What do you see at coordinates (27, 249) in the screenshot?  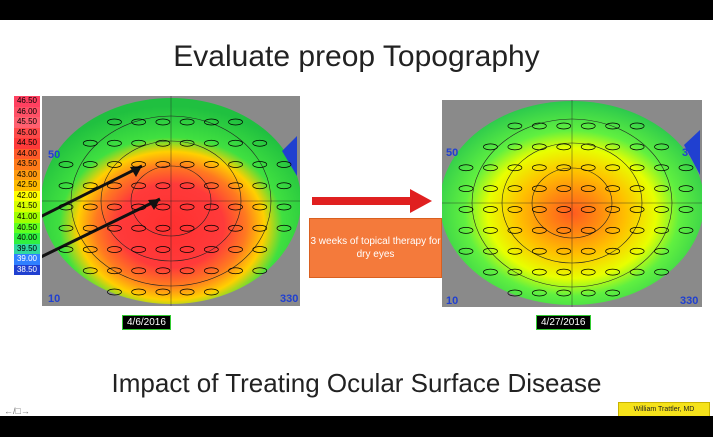 I see `scale-step: 39.50` at bounding box center [27, 249].